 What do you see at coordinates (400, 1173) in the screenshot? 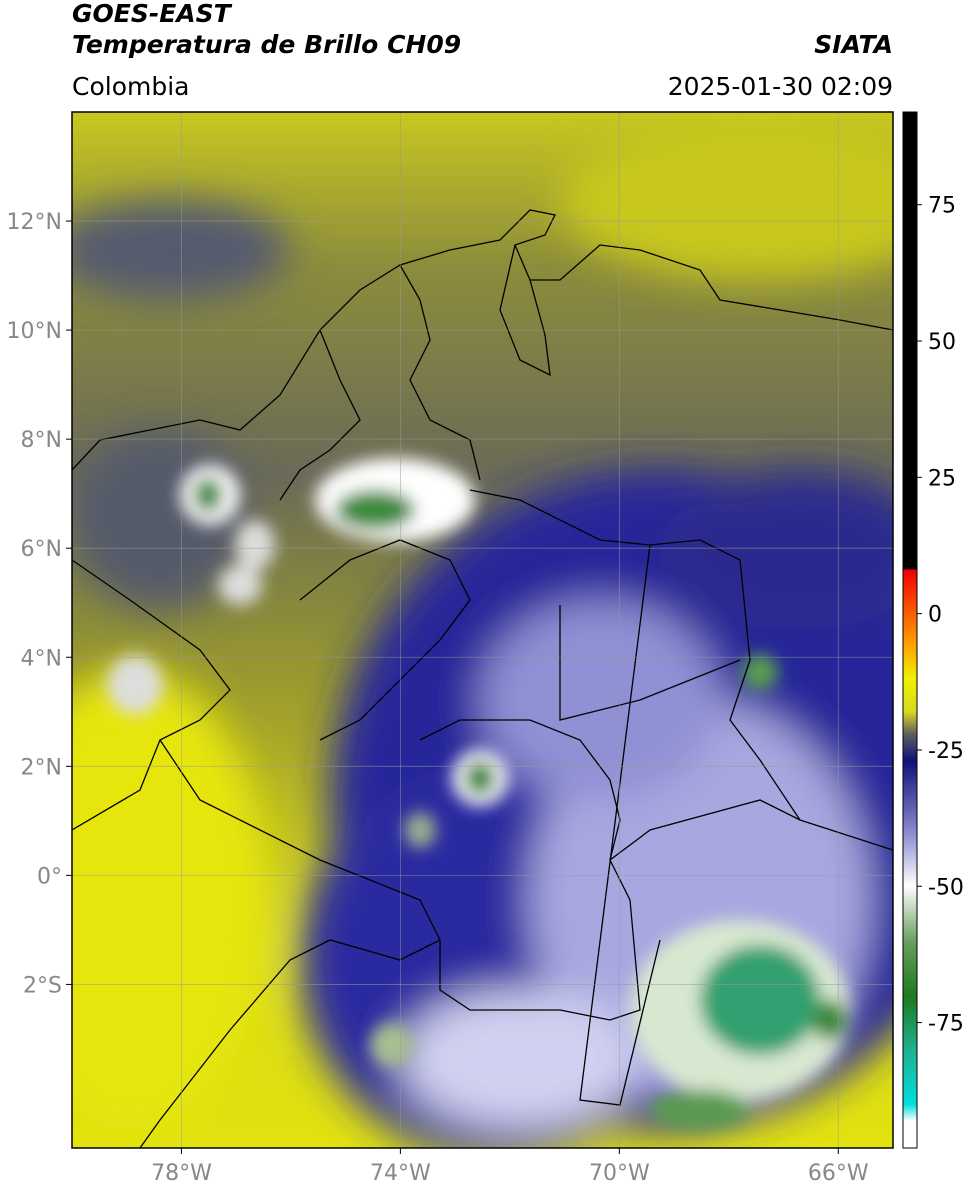
I see `x-tick-label: 74°W` at bounding box center [400, 1173].